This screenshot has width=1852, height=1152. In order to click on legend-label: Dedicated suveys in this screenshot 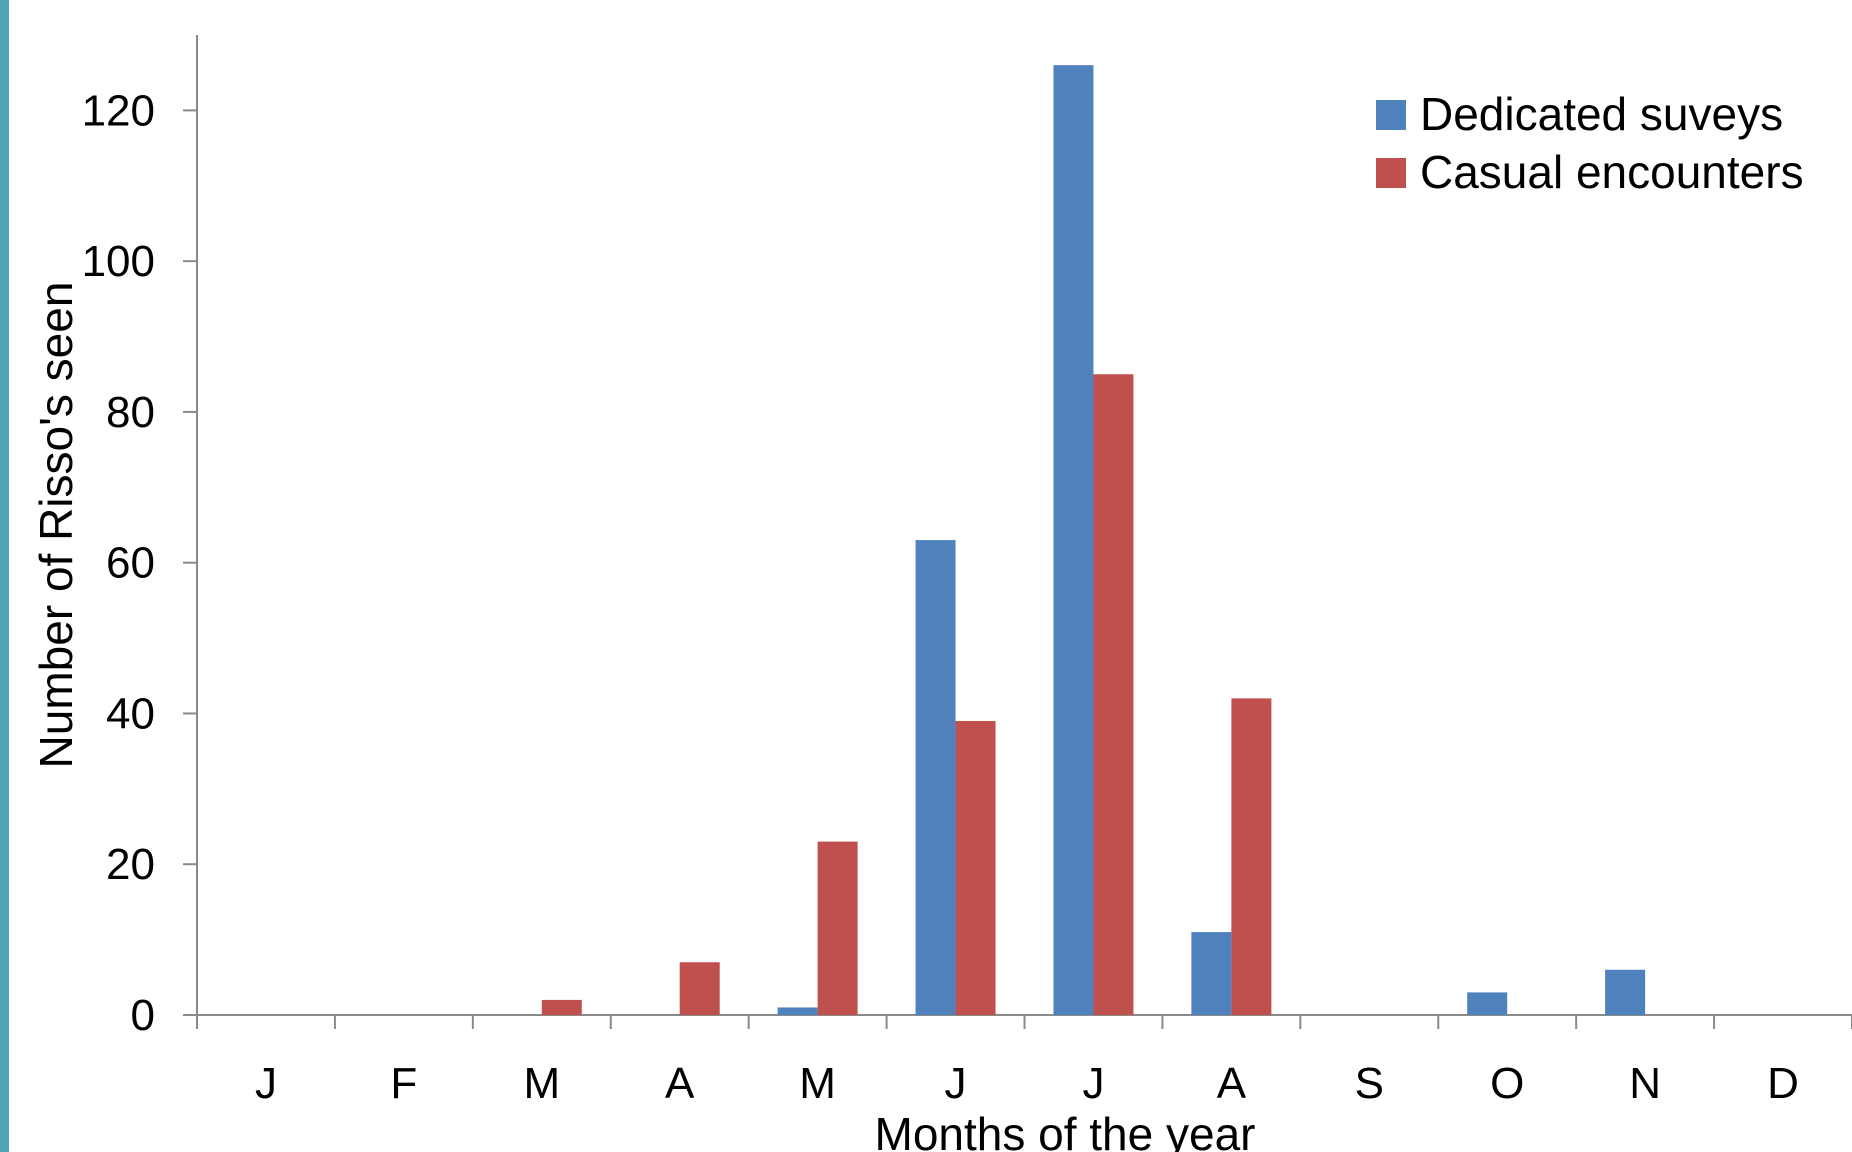, I will do `click(1601, 114)`.